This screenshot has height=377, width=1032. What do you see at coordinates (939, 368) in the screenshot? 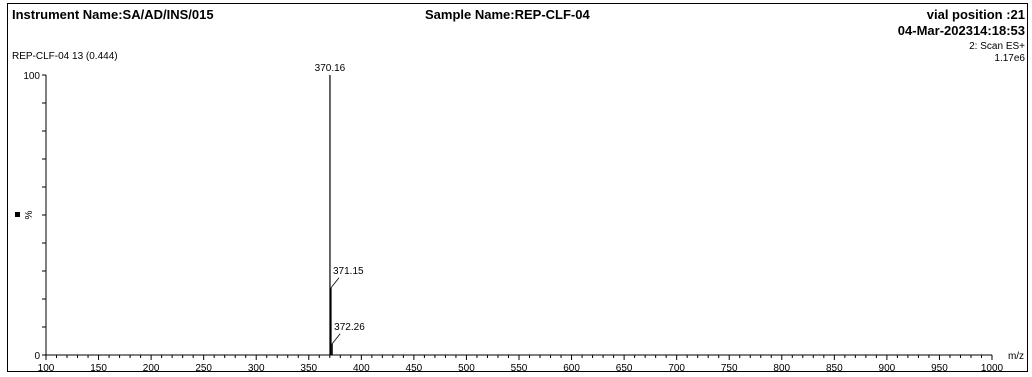
I see `x-tick-label: 950` at bounding box center [939, 368].